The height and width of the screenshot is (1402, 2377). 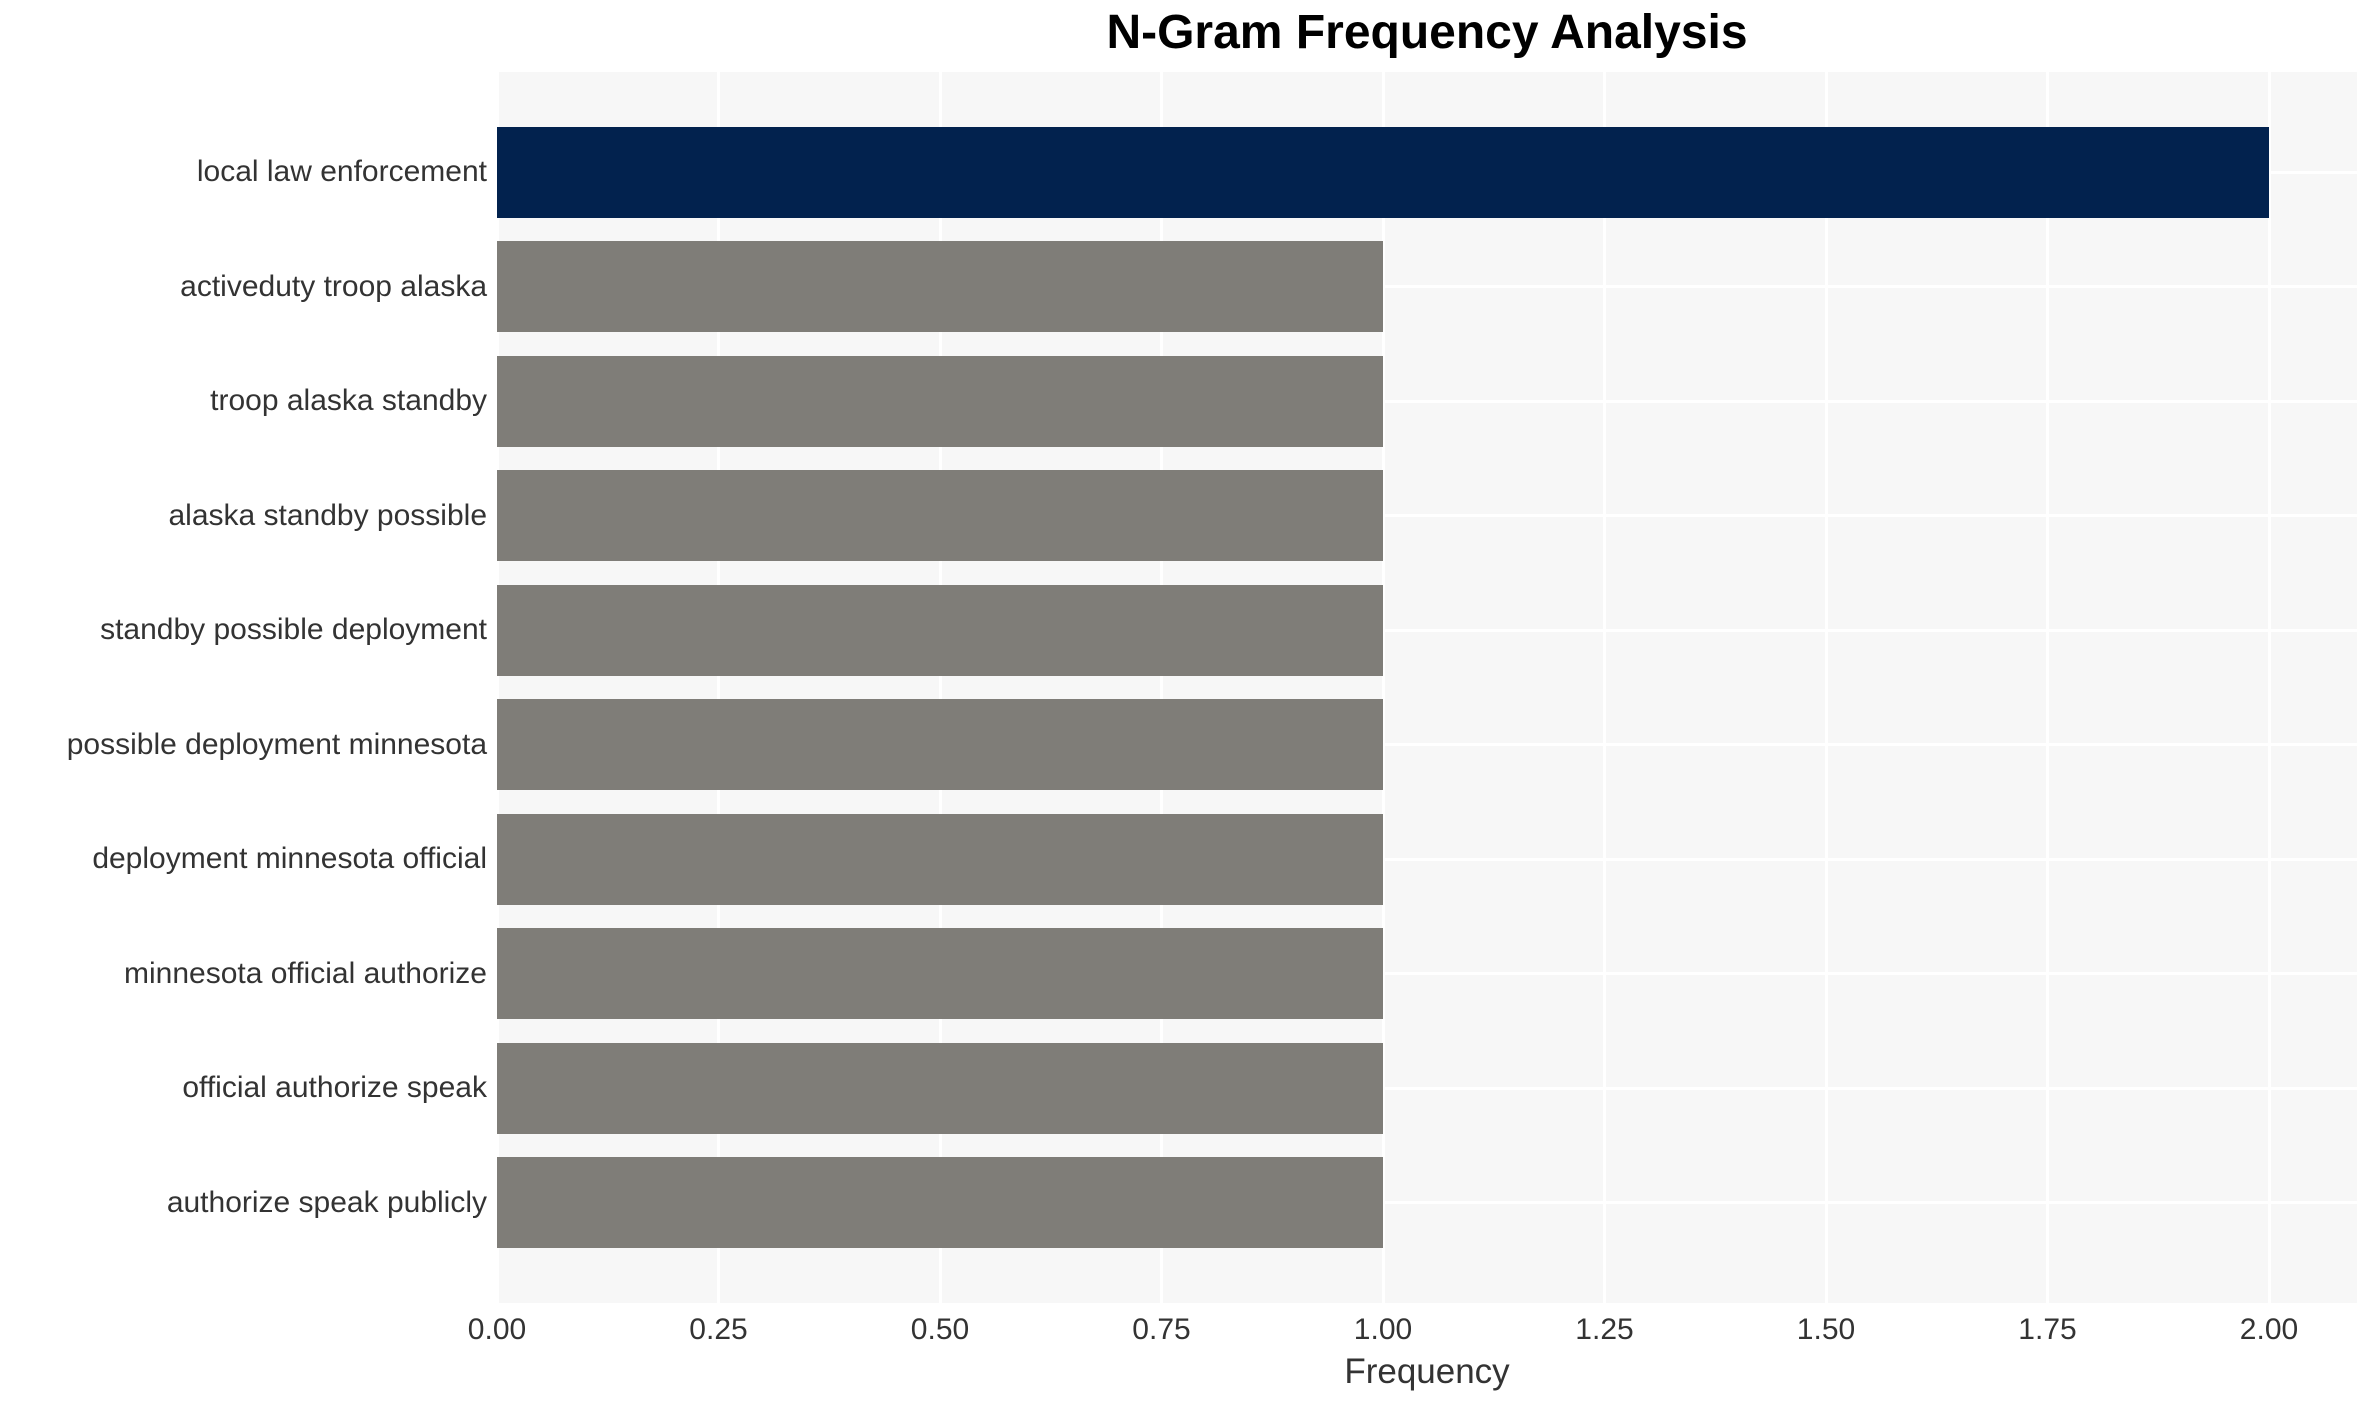 What do you see at coordinates (2269, 1329) in the screenshot?
I see `x-tick-label: 2.00` at bounding box center [2269, 1329].